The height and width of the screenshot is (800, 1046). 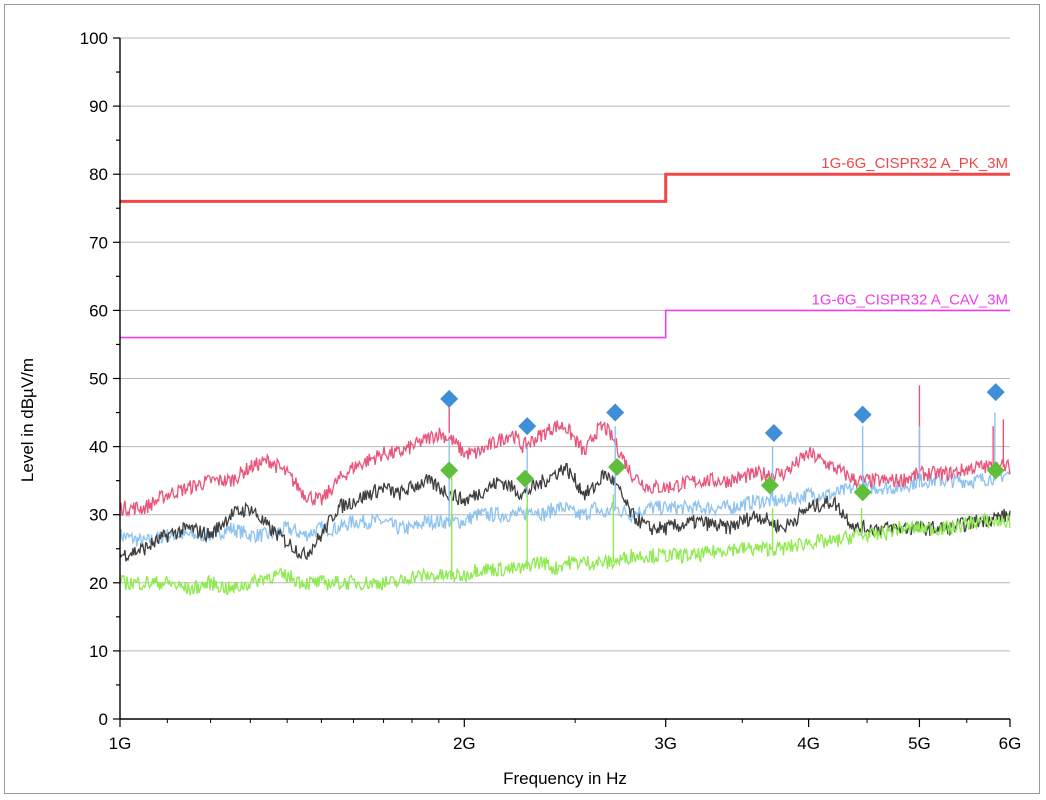 What do you see at coordinates (98, 174) in the screenshot?
I see `y-tick-label: 80` at bounding box center [98, 174].